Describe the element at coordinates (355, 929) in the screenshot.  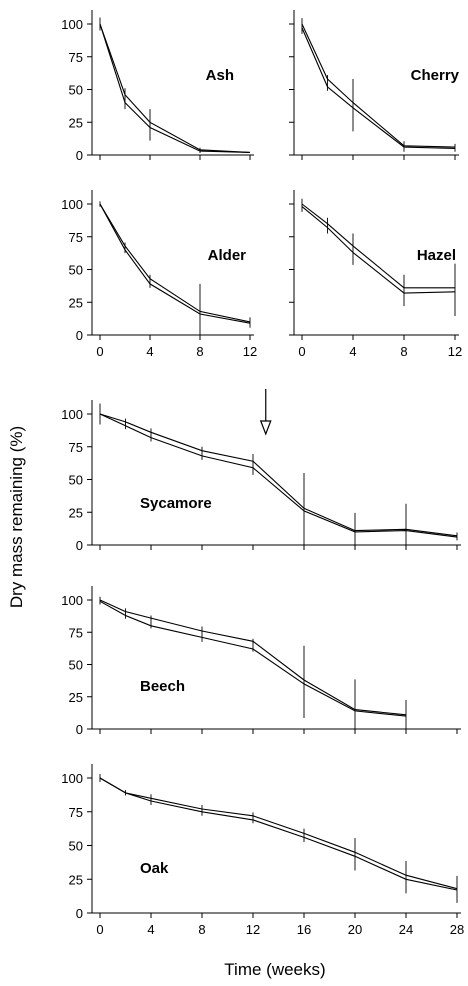
I see `x-tick-label: 20` at that location.